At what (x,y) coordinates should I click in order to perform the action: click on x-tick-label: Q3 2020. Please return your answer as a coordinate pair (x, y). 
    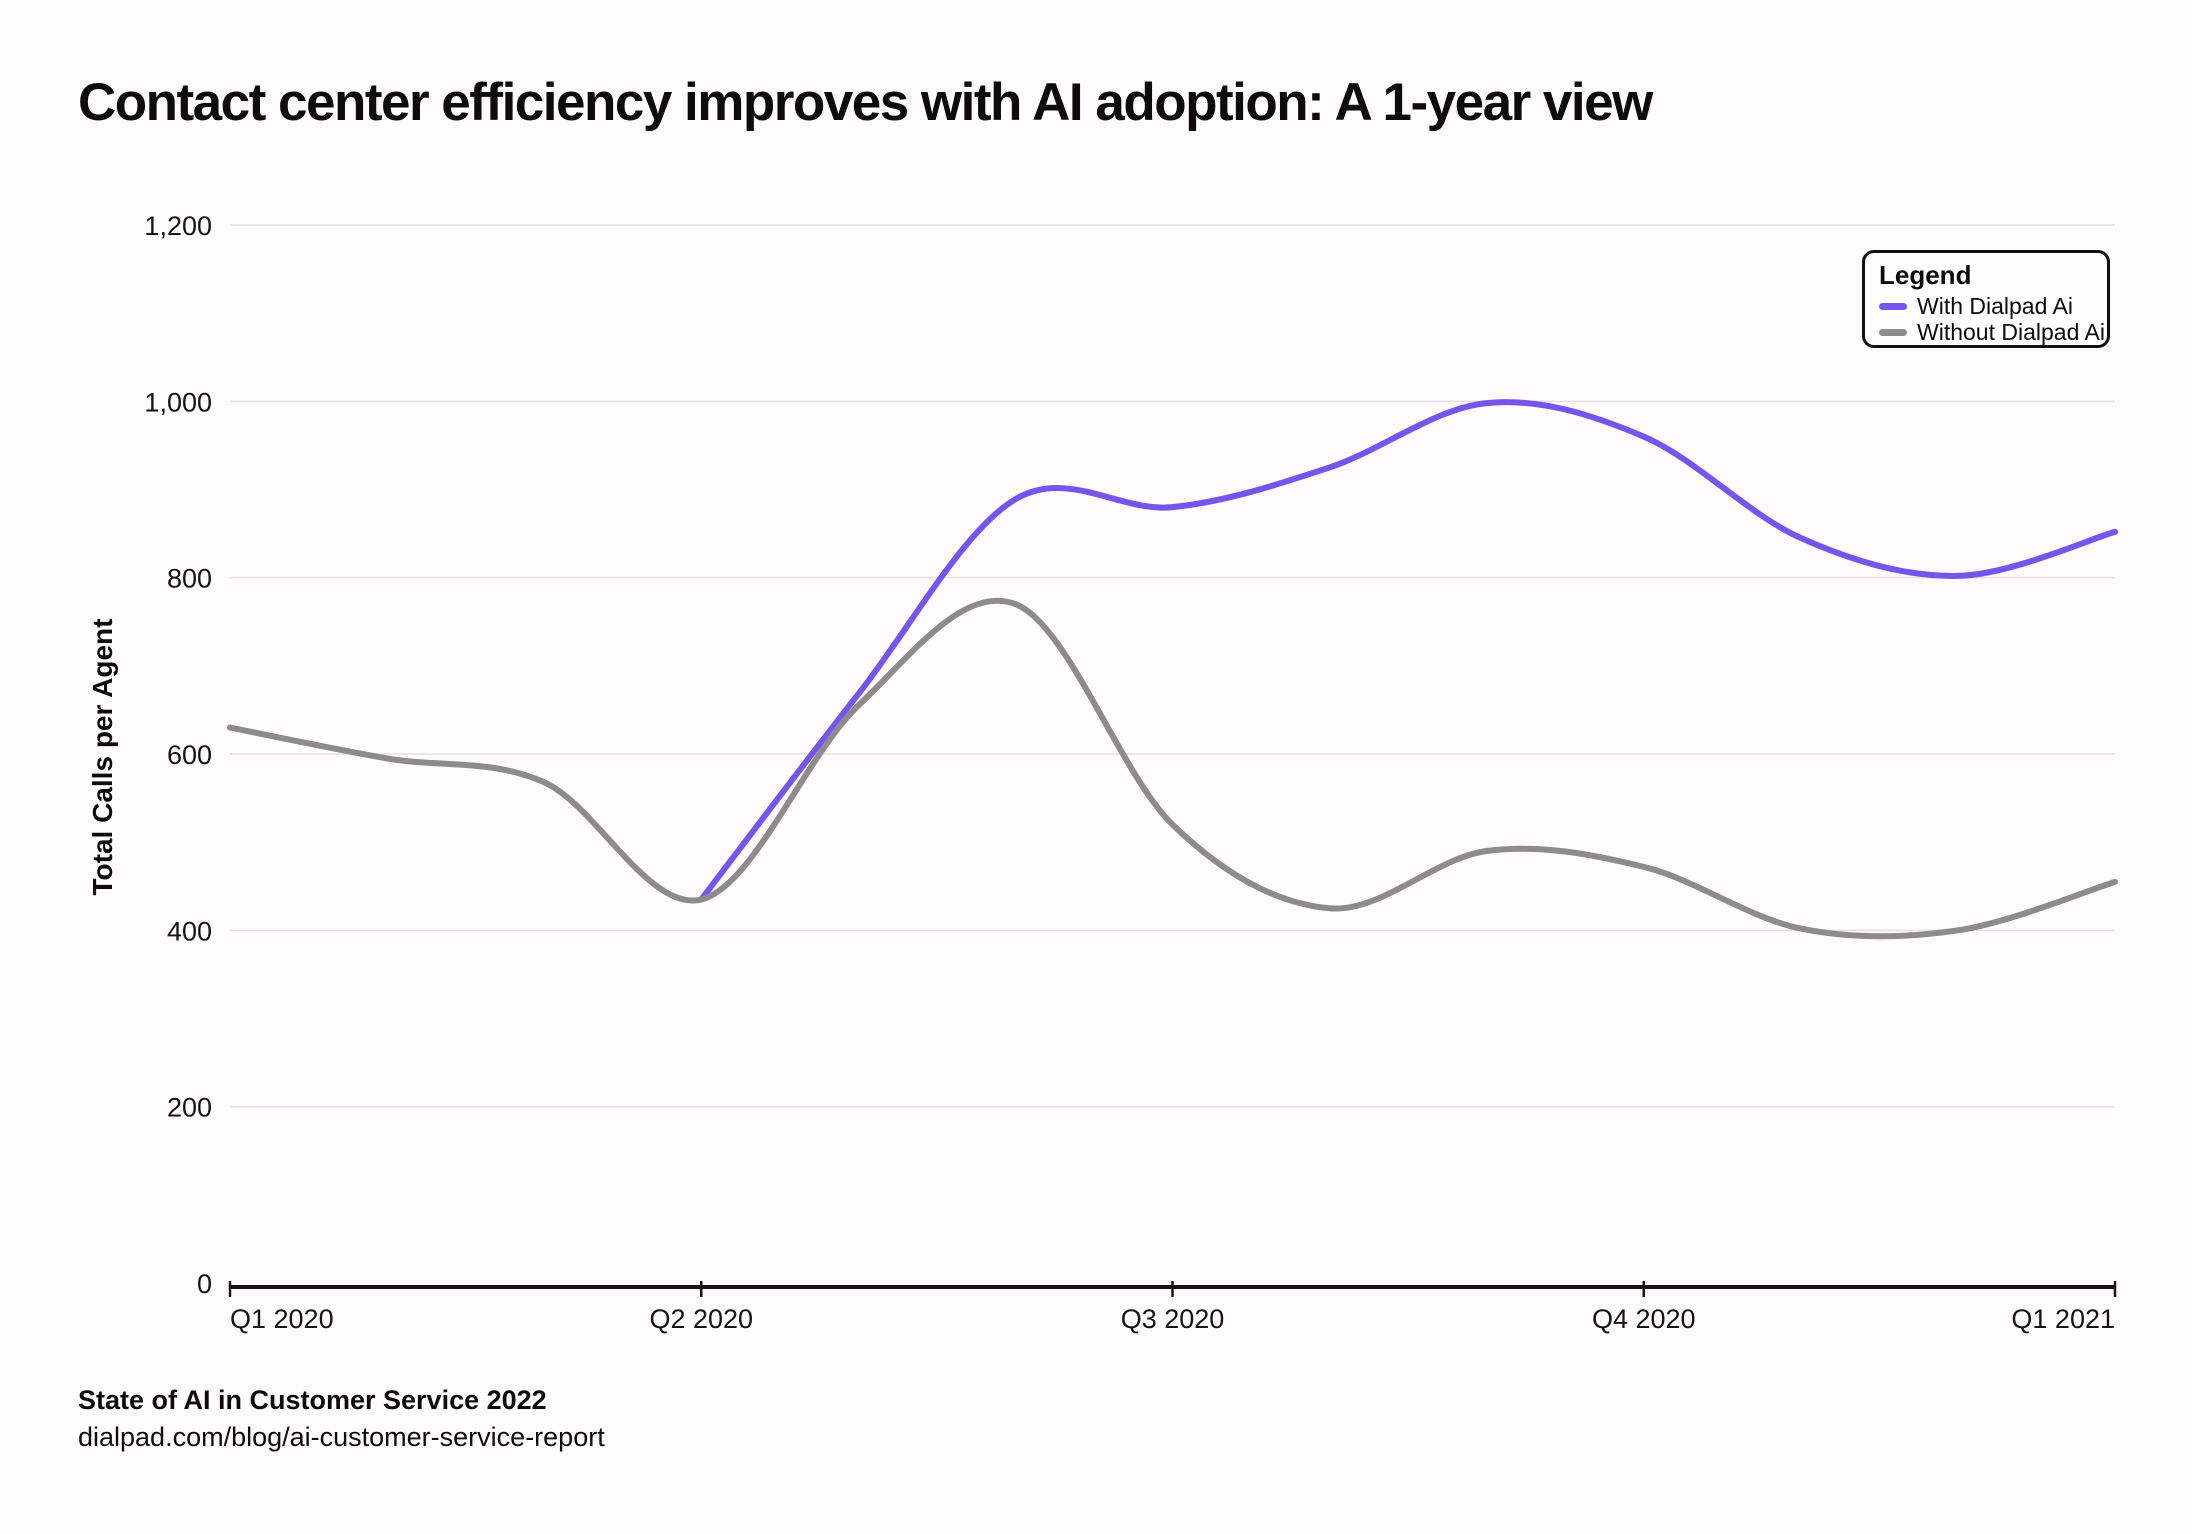
    Looking at the image, I should click on (1173, 1319).